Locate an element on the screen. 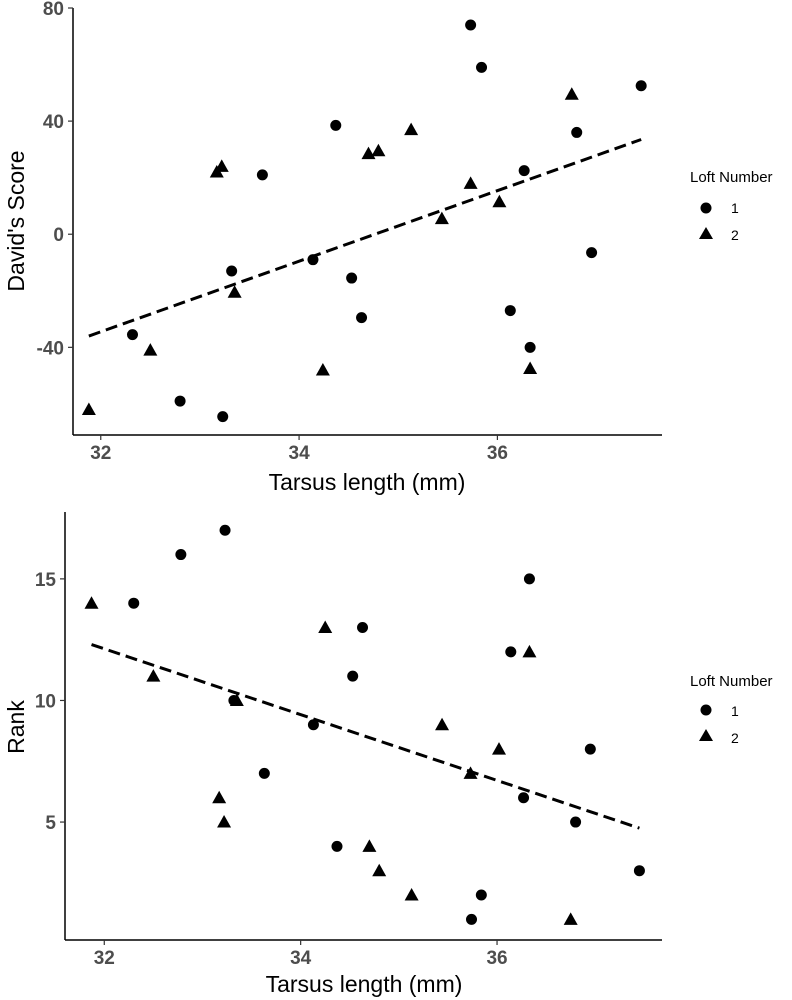 The height and width of the screenshot is (1000, 792). y-tick-label: 40 is located at coordinates (53, 122).